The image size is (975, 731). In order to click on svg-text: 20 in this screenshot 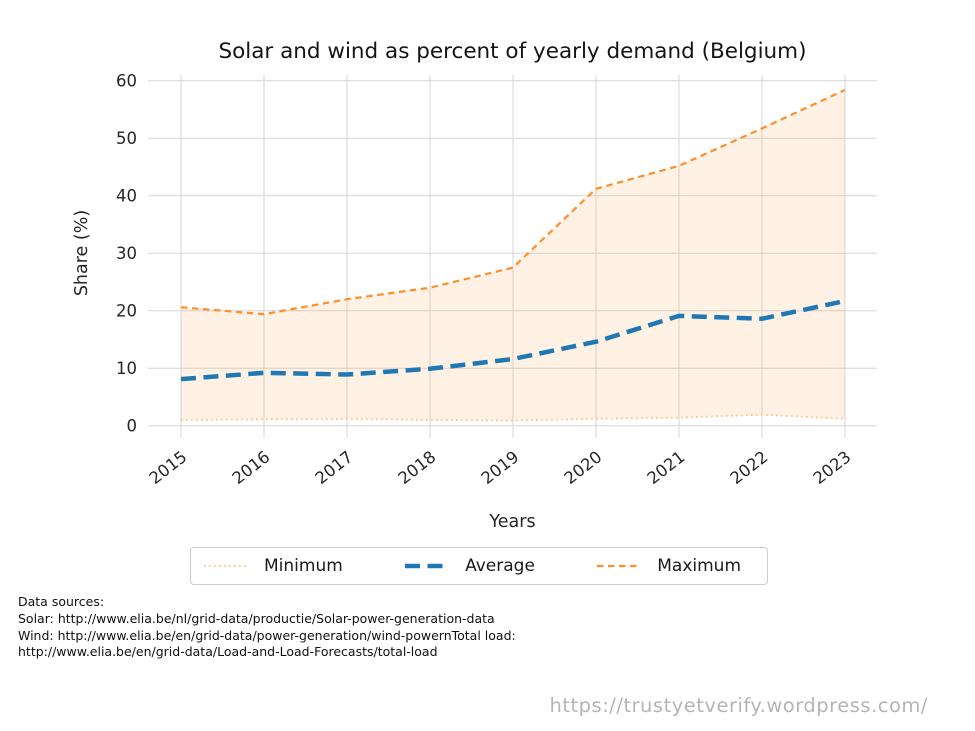, I will do `click(126, 311)`.